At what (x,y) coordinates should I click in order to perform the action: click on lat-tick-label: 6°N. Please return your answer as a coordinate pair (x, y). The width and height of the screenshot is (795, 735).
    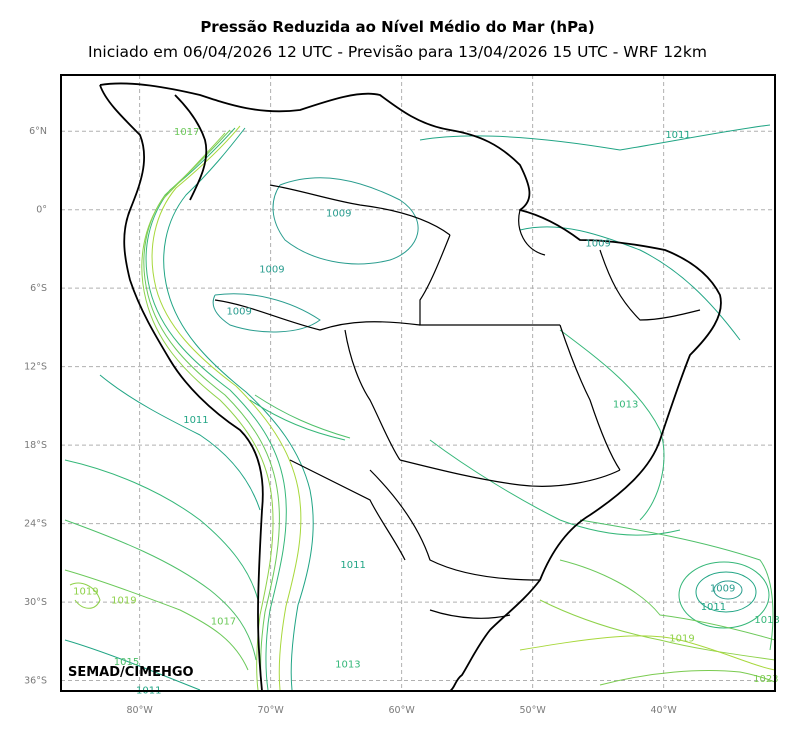
    Looking at the image, I should click on (38, 131).